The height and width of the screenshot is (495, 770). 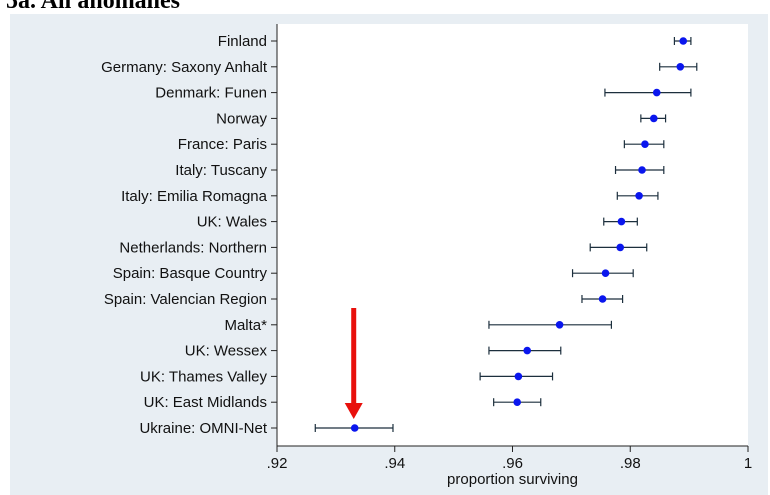 What do you see at coordinates (184, 67) in the screenshot?
I see `y-tick-label: Germany: Saxony Anhalt` at bounding box center [184, 67].